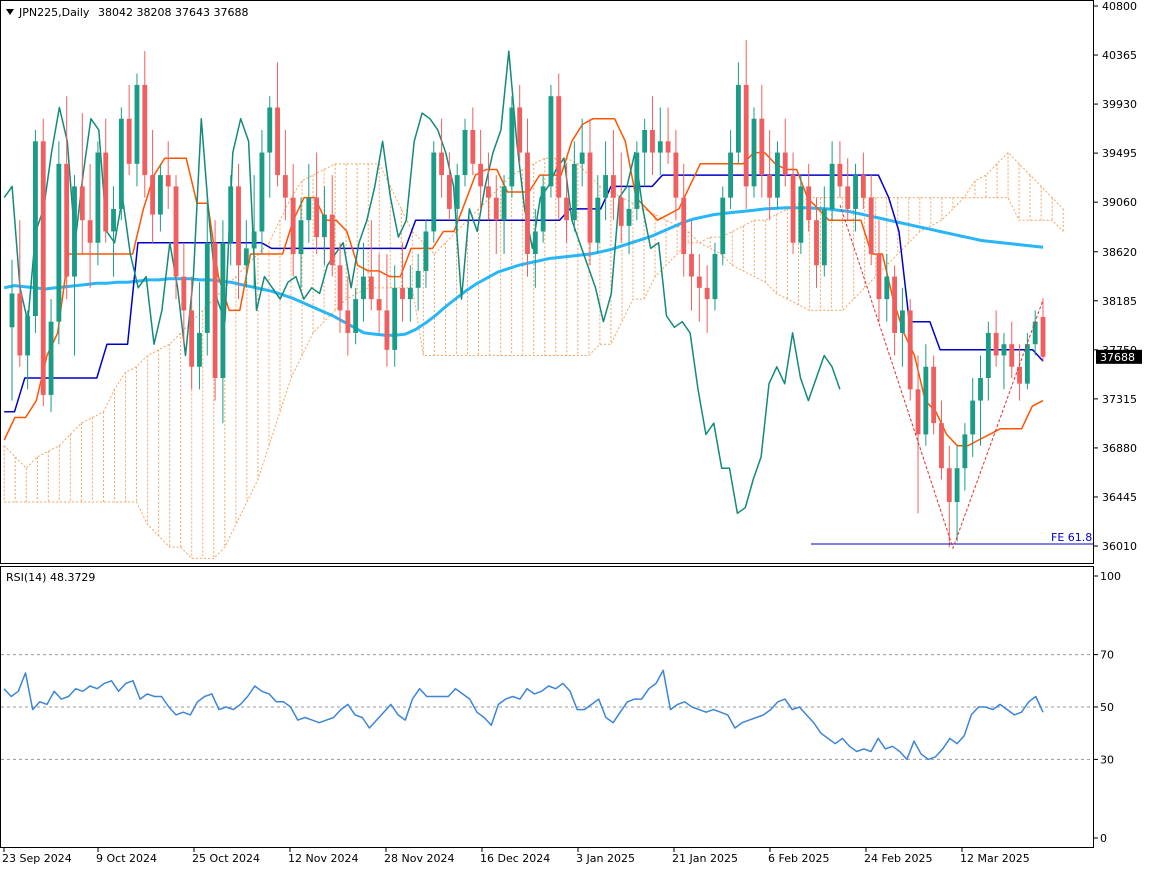  Describe the element at coordinates (1119, 301) in the screenshot. I see `price-tick-label: 38185` at that location.